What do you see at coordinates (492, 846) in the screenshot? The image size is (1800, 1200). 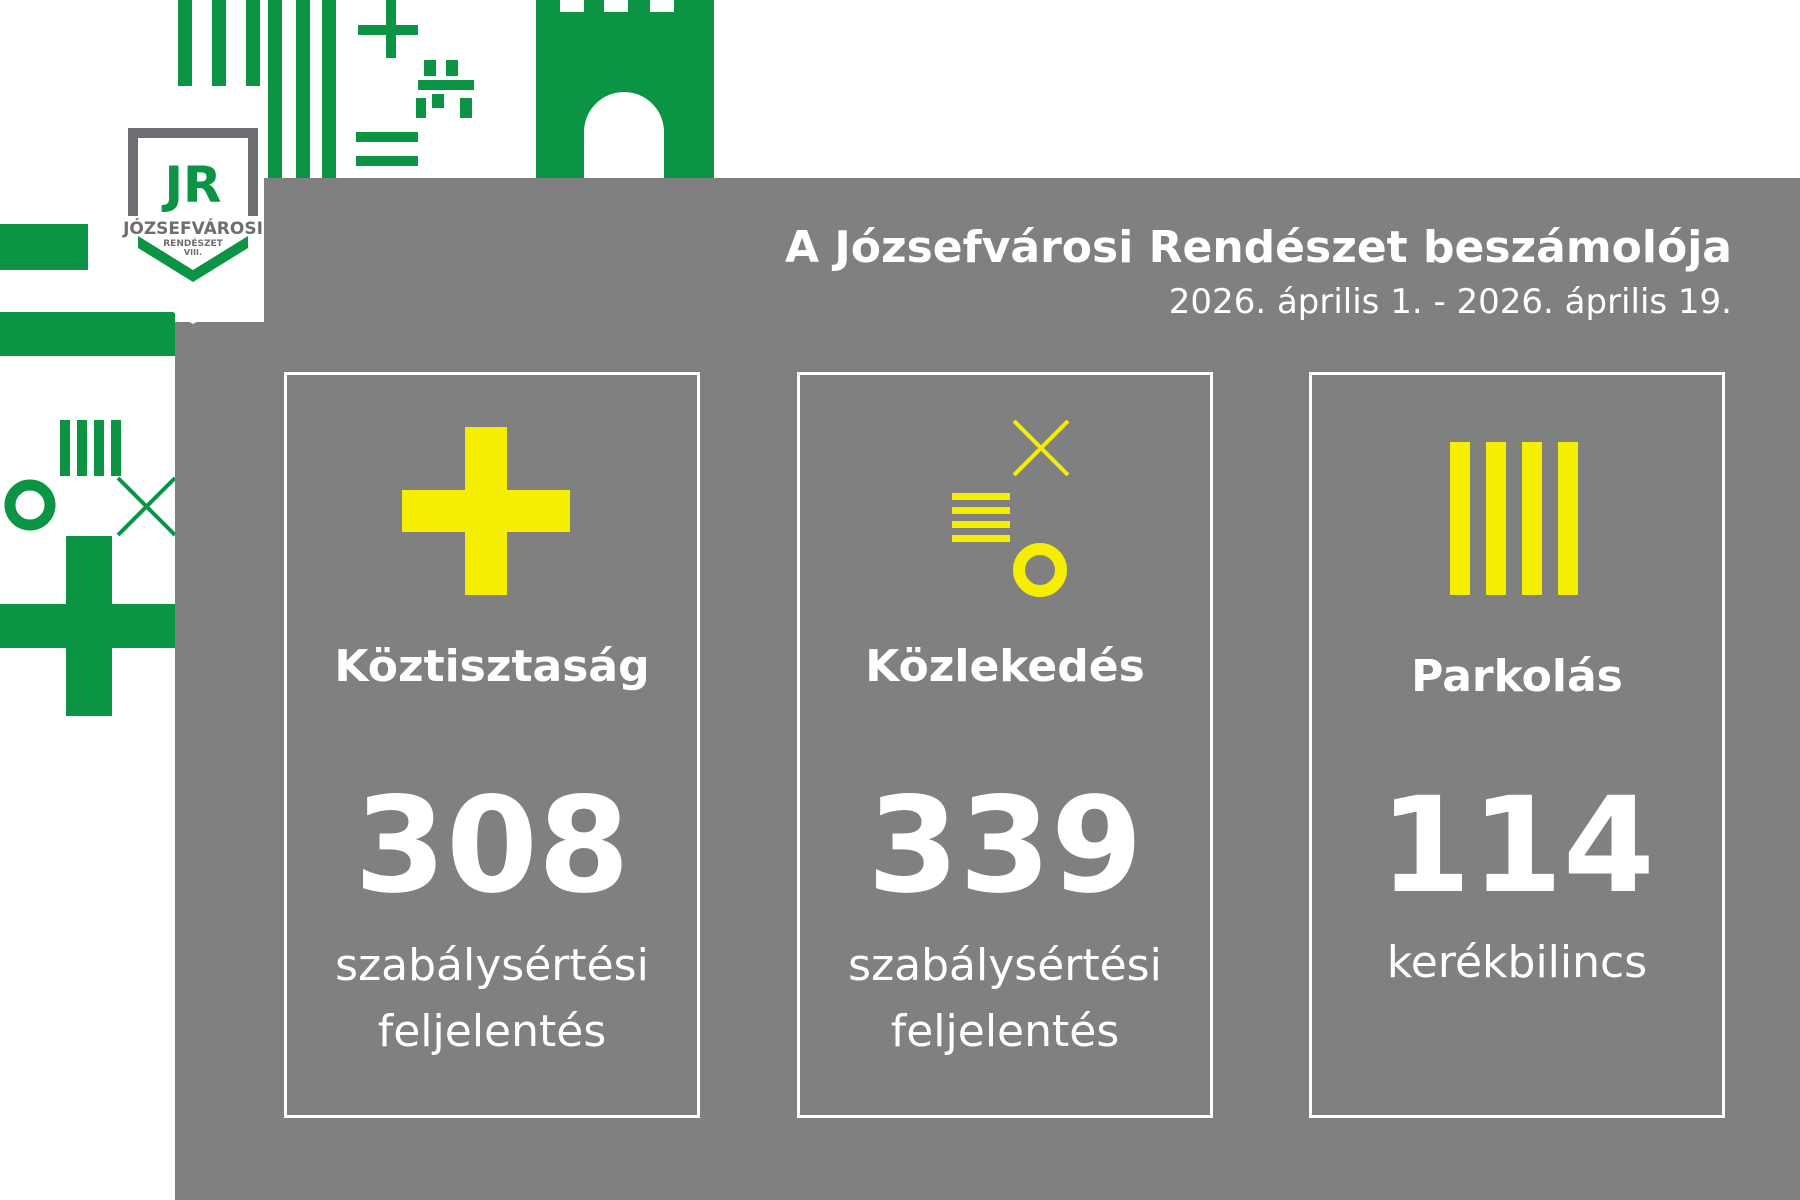 I see `card-value: 308` at bounding box center [492, 846].